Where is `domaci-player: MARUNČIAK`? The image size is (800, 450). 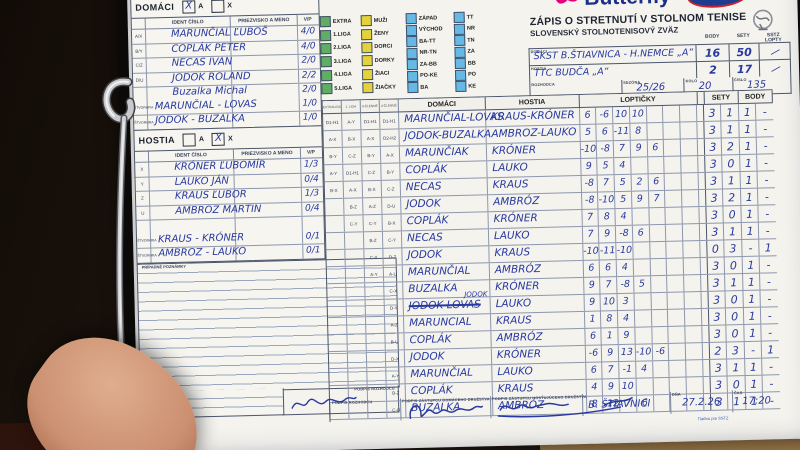
domaci-player: MARUNČIAK is located at coordinates (436, 152).